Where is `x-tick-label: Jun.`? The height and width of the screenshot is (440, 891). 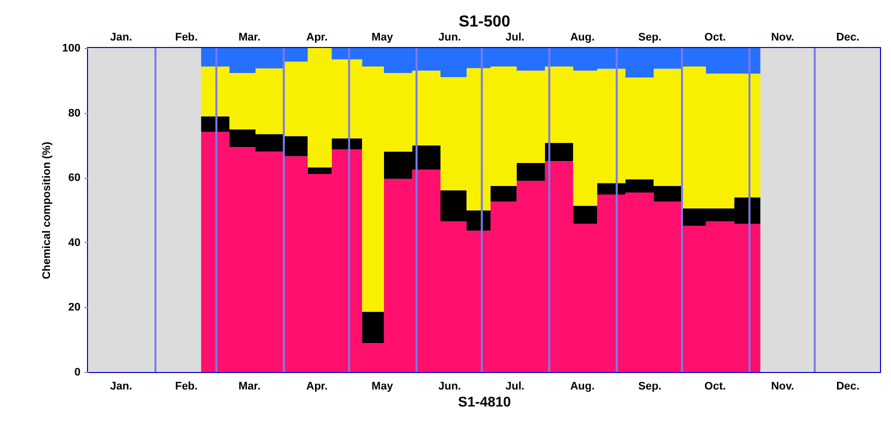
x-tick-label: Jun. is located at coordinates (449, 38).